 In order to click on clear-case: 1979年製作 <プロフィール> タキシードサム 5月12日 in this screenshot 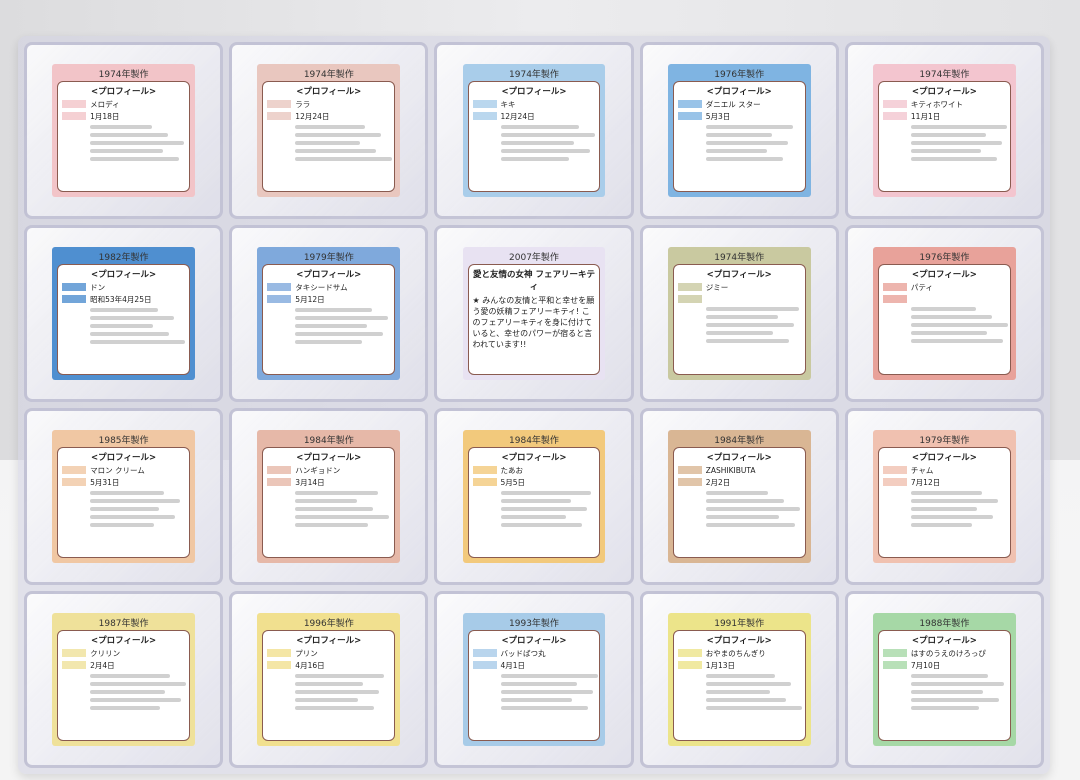, I will do `click(329, 313)`.